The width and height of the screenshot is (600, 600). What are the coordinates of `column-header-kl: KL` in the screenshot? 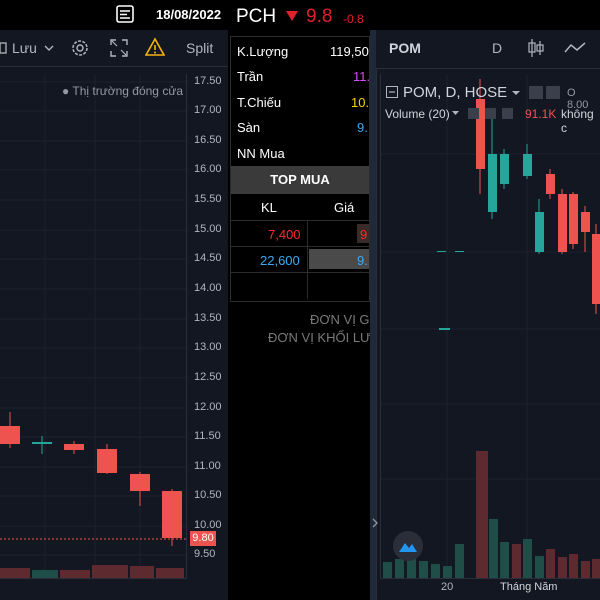 It's located at (269, 207).